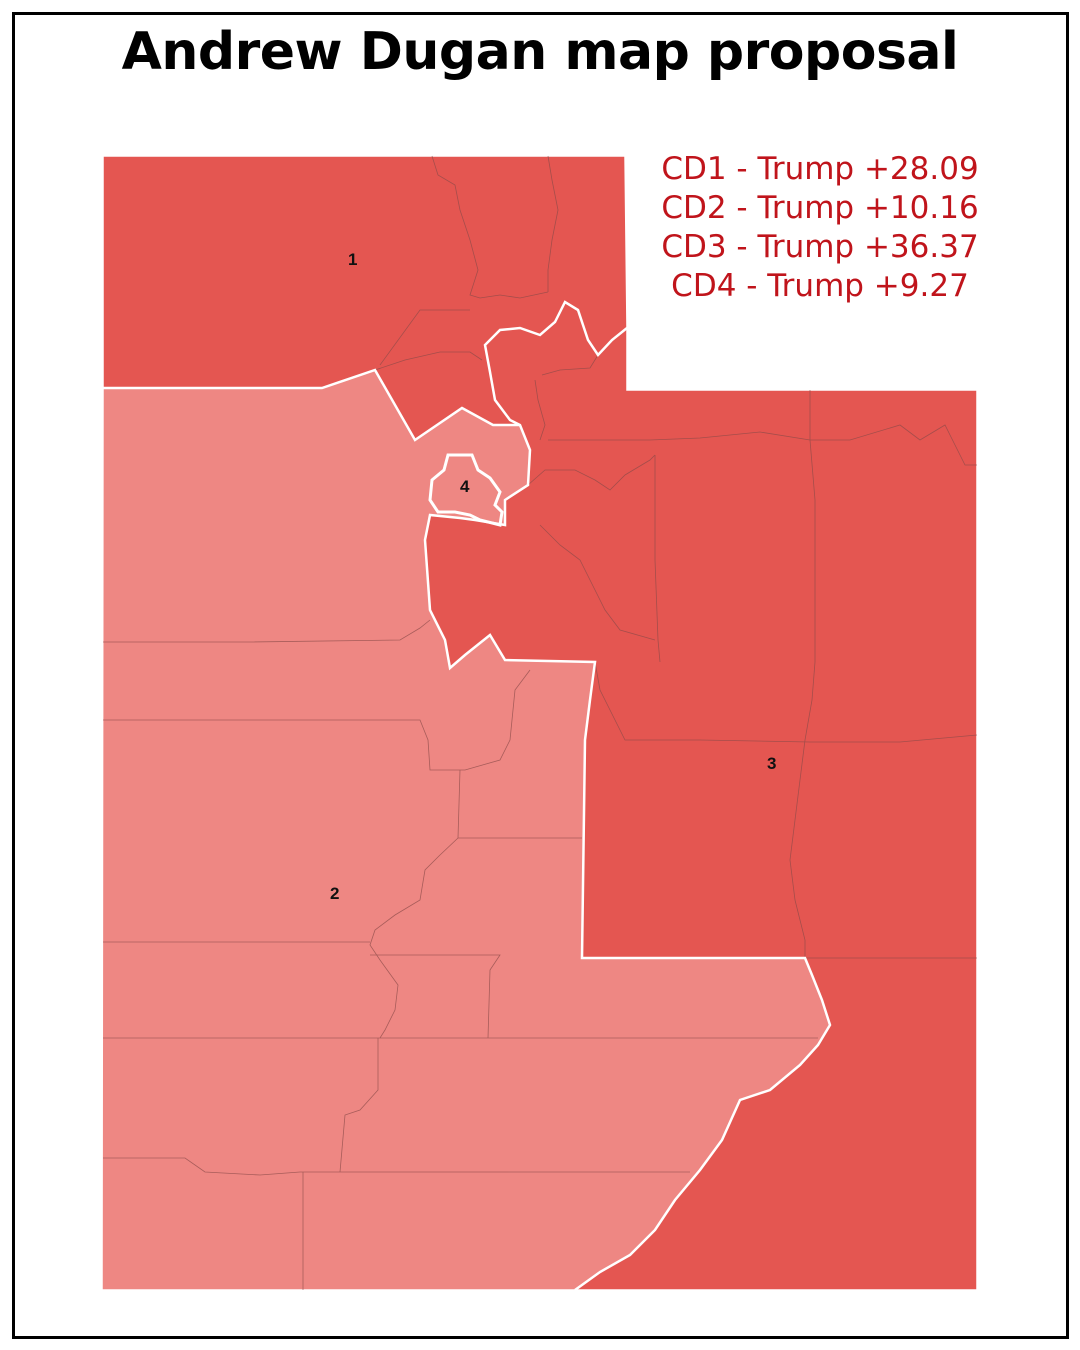 This screenshot has height=1350, width=1080. I want to click on district-4-label: 4, so click(465, 486).